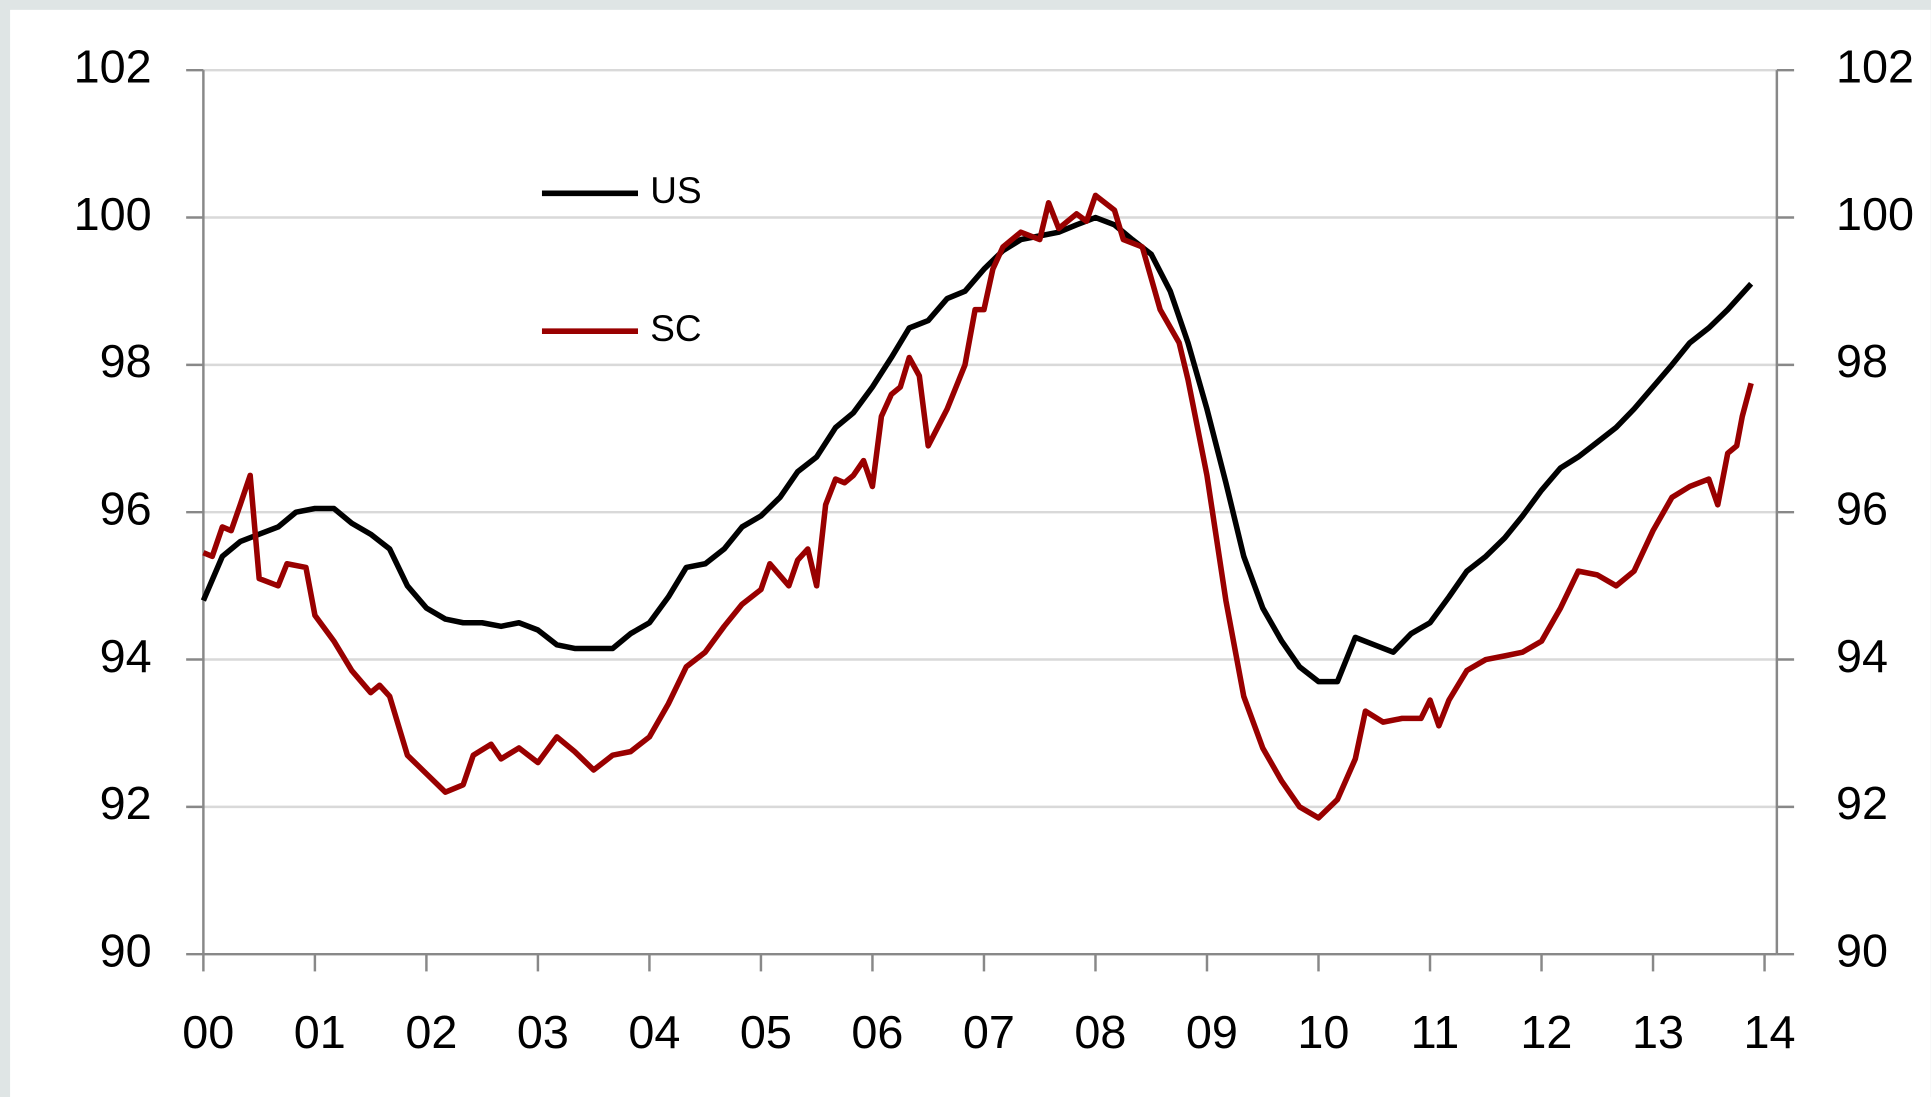 This screenshot has width=1931, height=1097. What do you see at coordinates (1100, 1032) in the screenshot?
I see `x-tick-label: 08` at bounding box center [1100, 1032].